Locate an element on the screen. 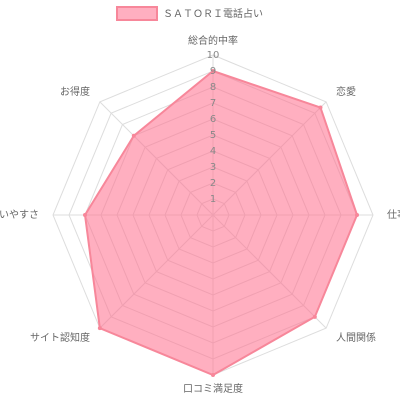 This screenshot has height=400, width=400. r-tick-label: 9 is located at coordinates (213, 71).